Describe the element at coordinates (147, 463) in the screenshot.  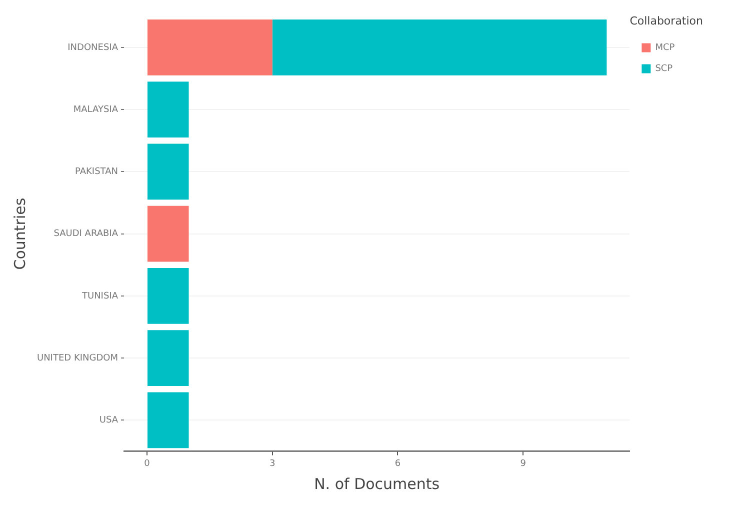
I see `x-tick-label: 0` at that location.